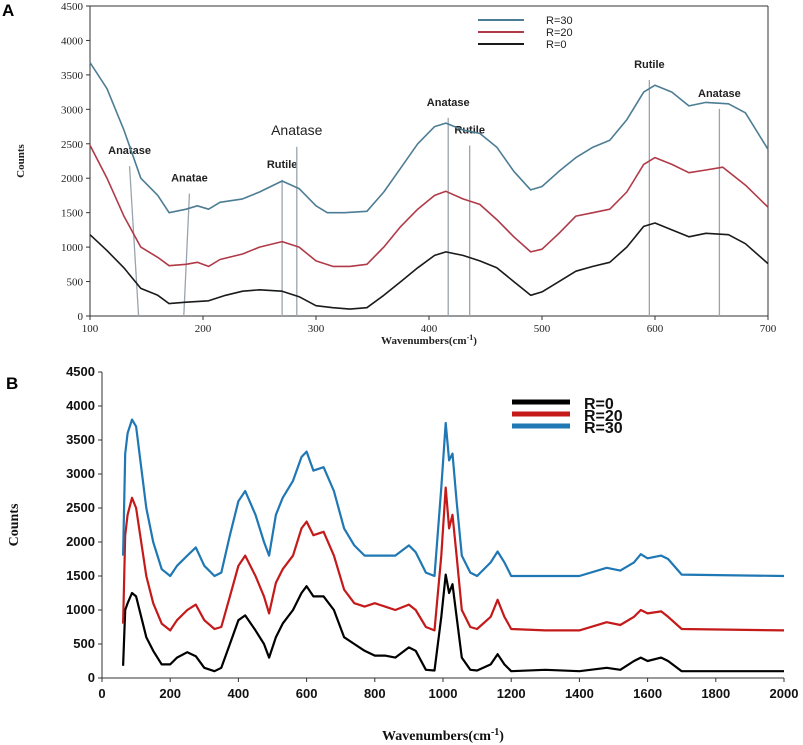 The height and width of the screenshot is (745, 803). I want to click on panel-label-a: A, so click(8, 10).